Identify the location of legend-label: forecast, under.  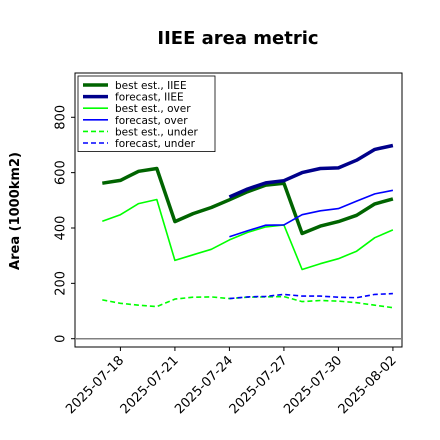
(155, 144).